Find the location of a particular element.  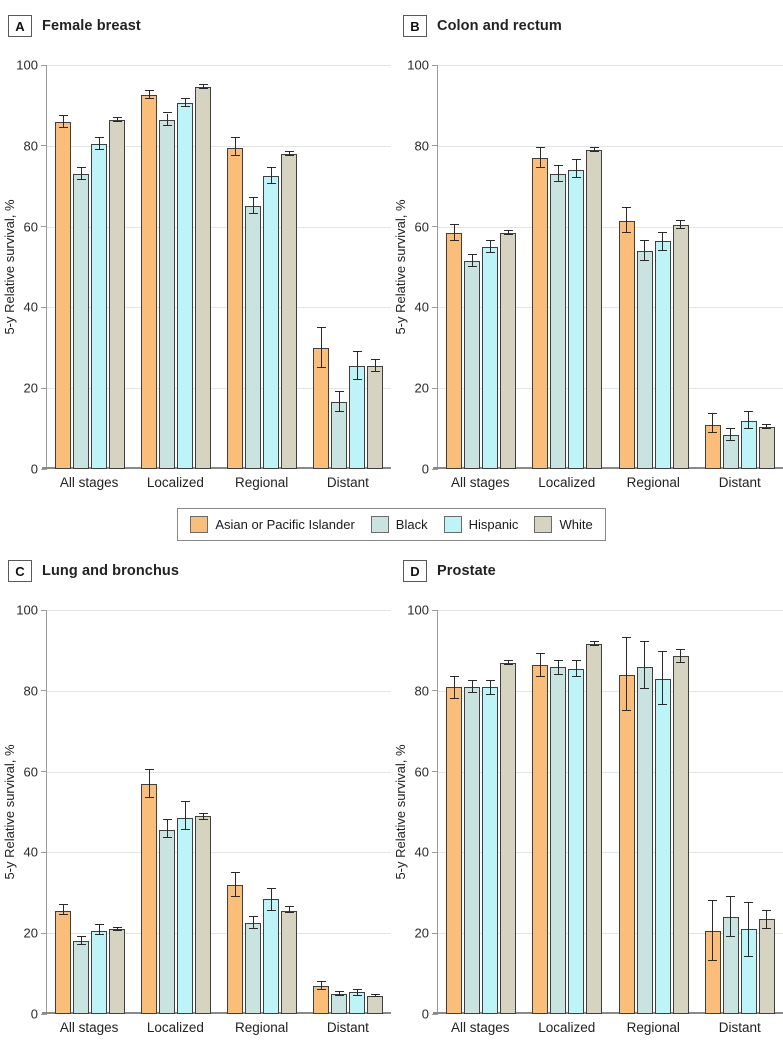

legend-label: Asian or Pacific Islander is located at coordinates (285, 524).